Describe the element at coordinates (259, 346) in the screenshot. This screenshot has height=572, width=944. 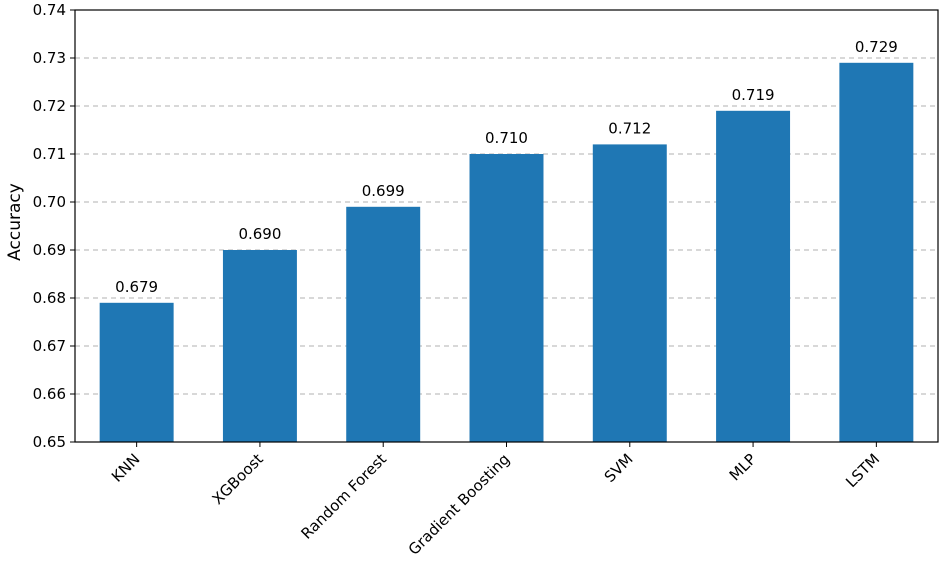
I see `bar-xgboost` at that location.